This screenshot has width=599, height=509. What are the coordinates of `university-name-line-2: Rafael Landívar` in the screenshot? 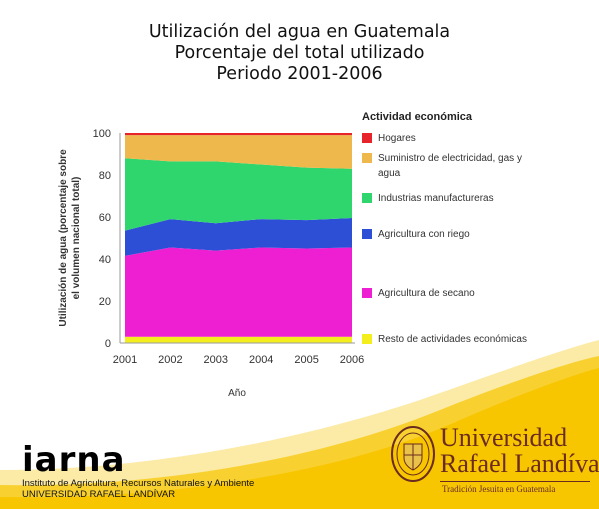 It's located at (519, 463).